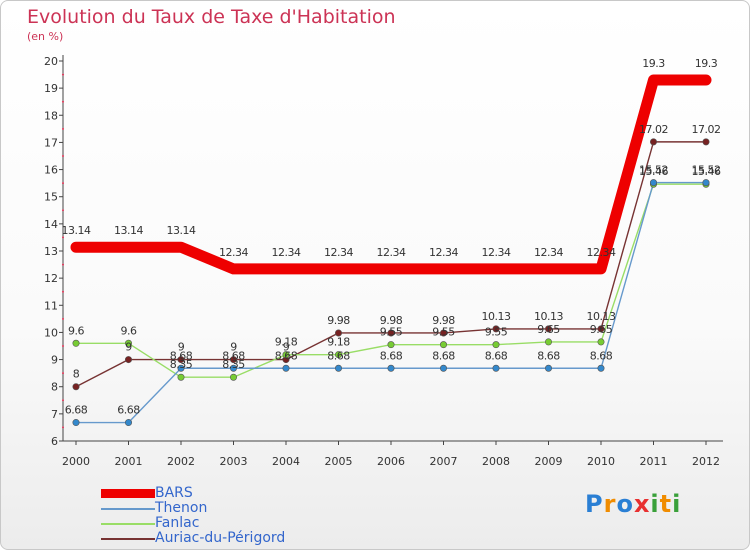 The height and width of the screenshot is (550, 750). What do you see at coordinates (51, 332) in the screenshot?
I see `y-tick-label: 10` at bounding box center [51, 332].